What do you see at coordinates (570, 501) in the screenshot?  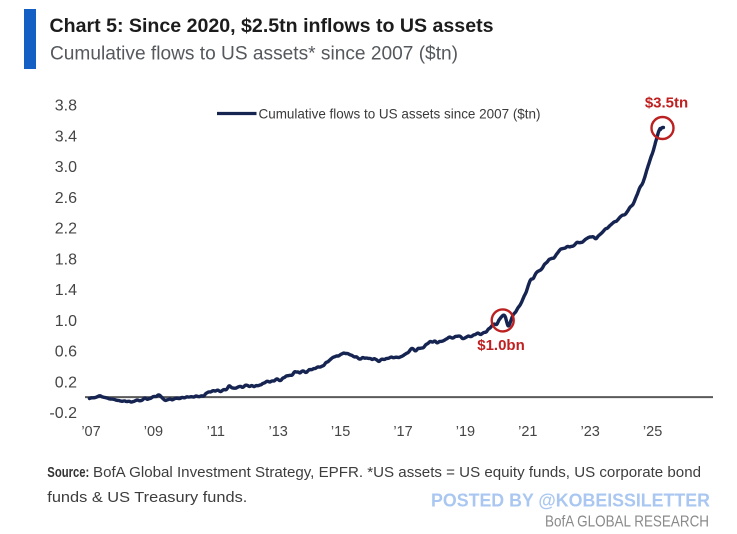 I see `svg-text: POSTED BY @KOBEISSILETTER` at bounding box center [570, 501].